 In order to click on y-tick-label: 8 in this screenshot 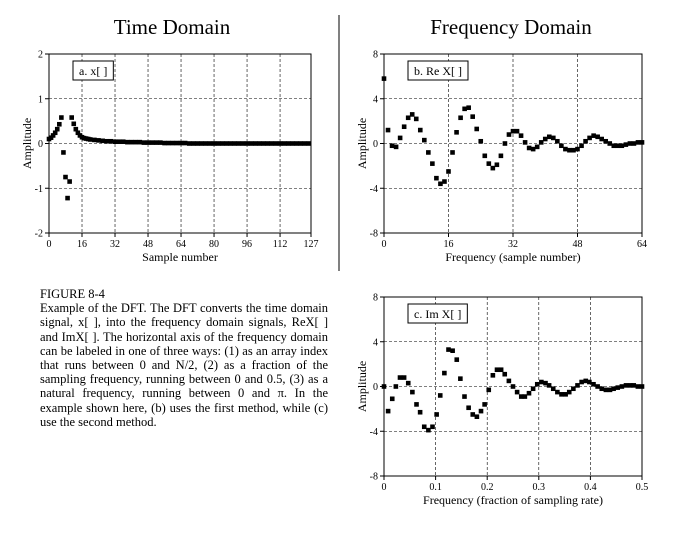, I will do `click(375, 298)`.